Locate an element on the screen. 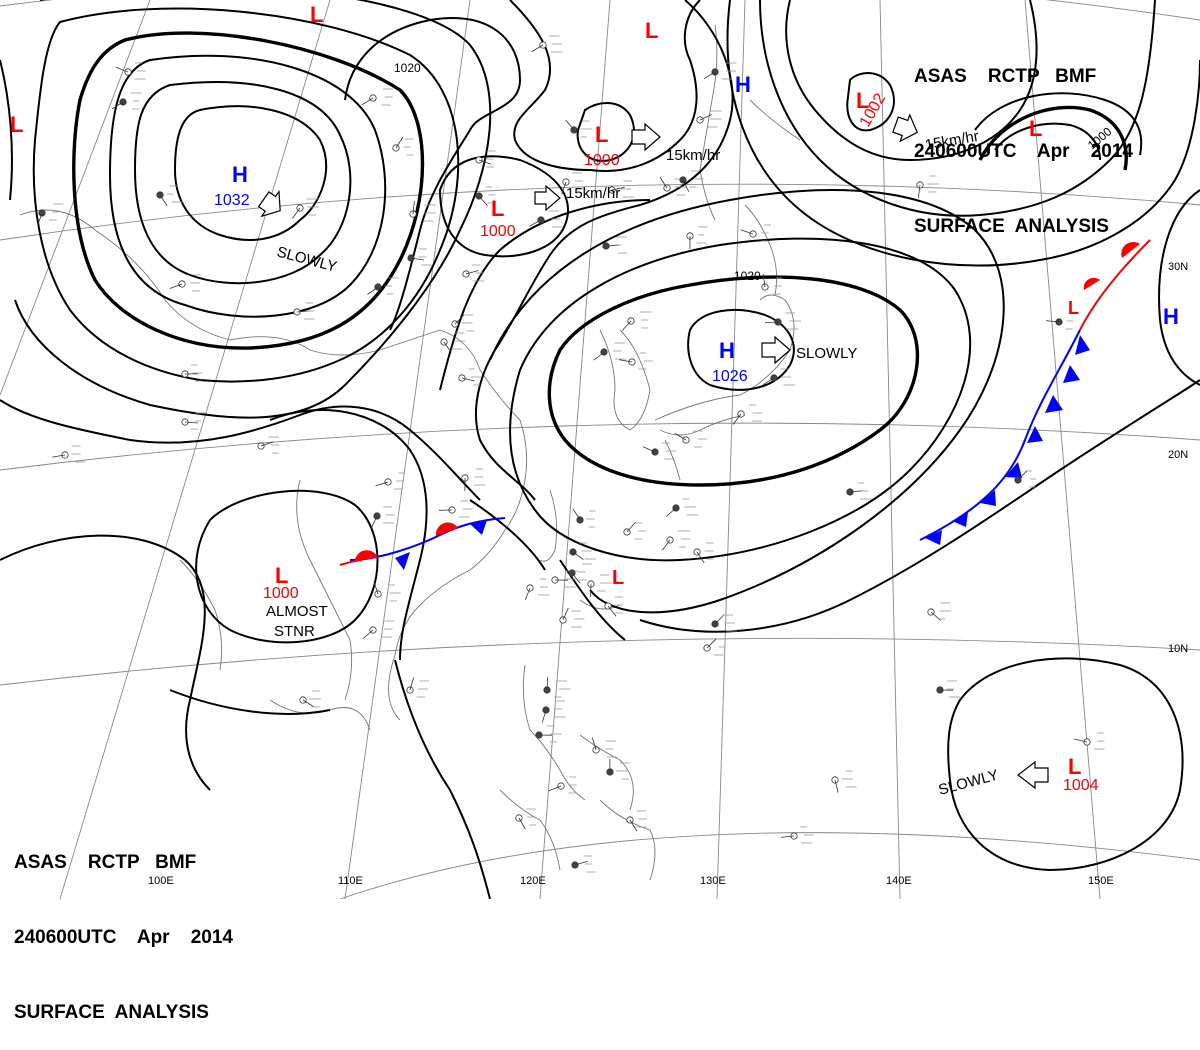 This screenshot has width=1200, height=1050. pressure-value: 1026 is located at coordinates (730, 376).